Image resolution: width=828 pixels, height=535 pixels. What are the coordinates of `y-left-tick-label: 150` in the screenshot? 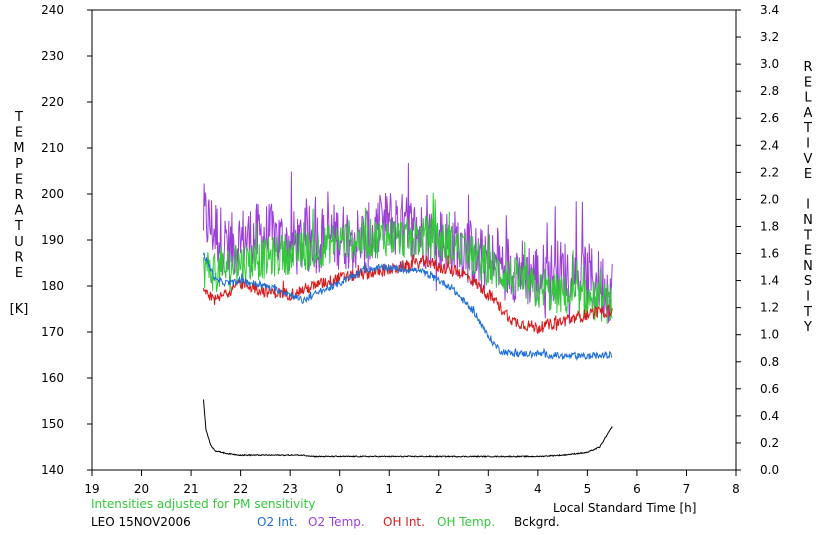 It's located at (52, 424).